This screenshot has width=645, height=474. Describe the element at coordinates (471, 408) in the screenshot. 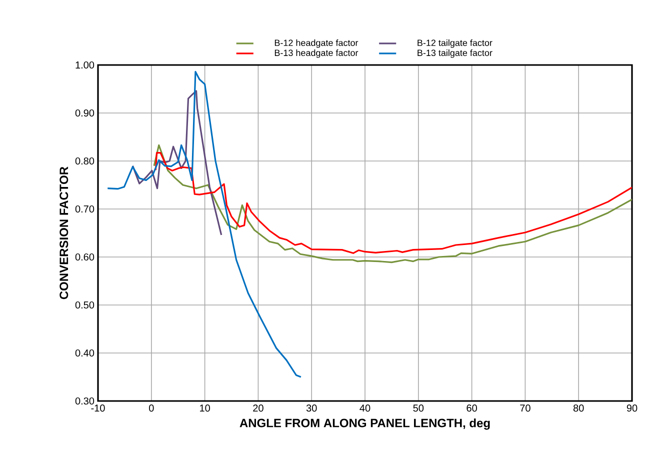

I see `x-tick-label: 60` at that location.